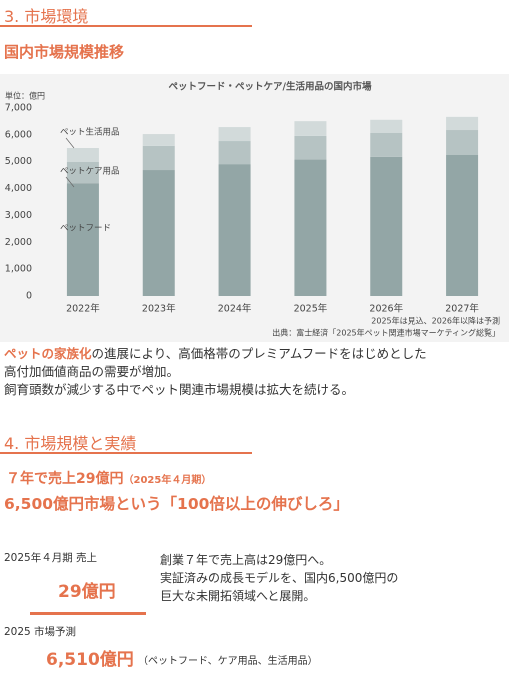 The image size is (509, 678). Describe the element at coordinates (65, 479) in the screenshot. I see `text: ７年で売上29億円` at that location.